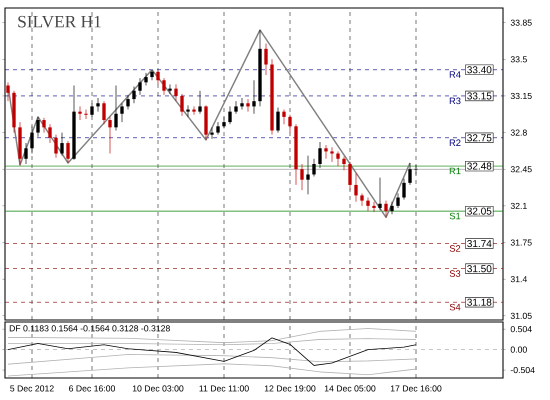 The image size is (550, 400). Describe the element at coordinates (416, 388) in the screenshot. I see `x-tick-label: 17 Dec 16:00` at that location.